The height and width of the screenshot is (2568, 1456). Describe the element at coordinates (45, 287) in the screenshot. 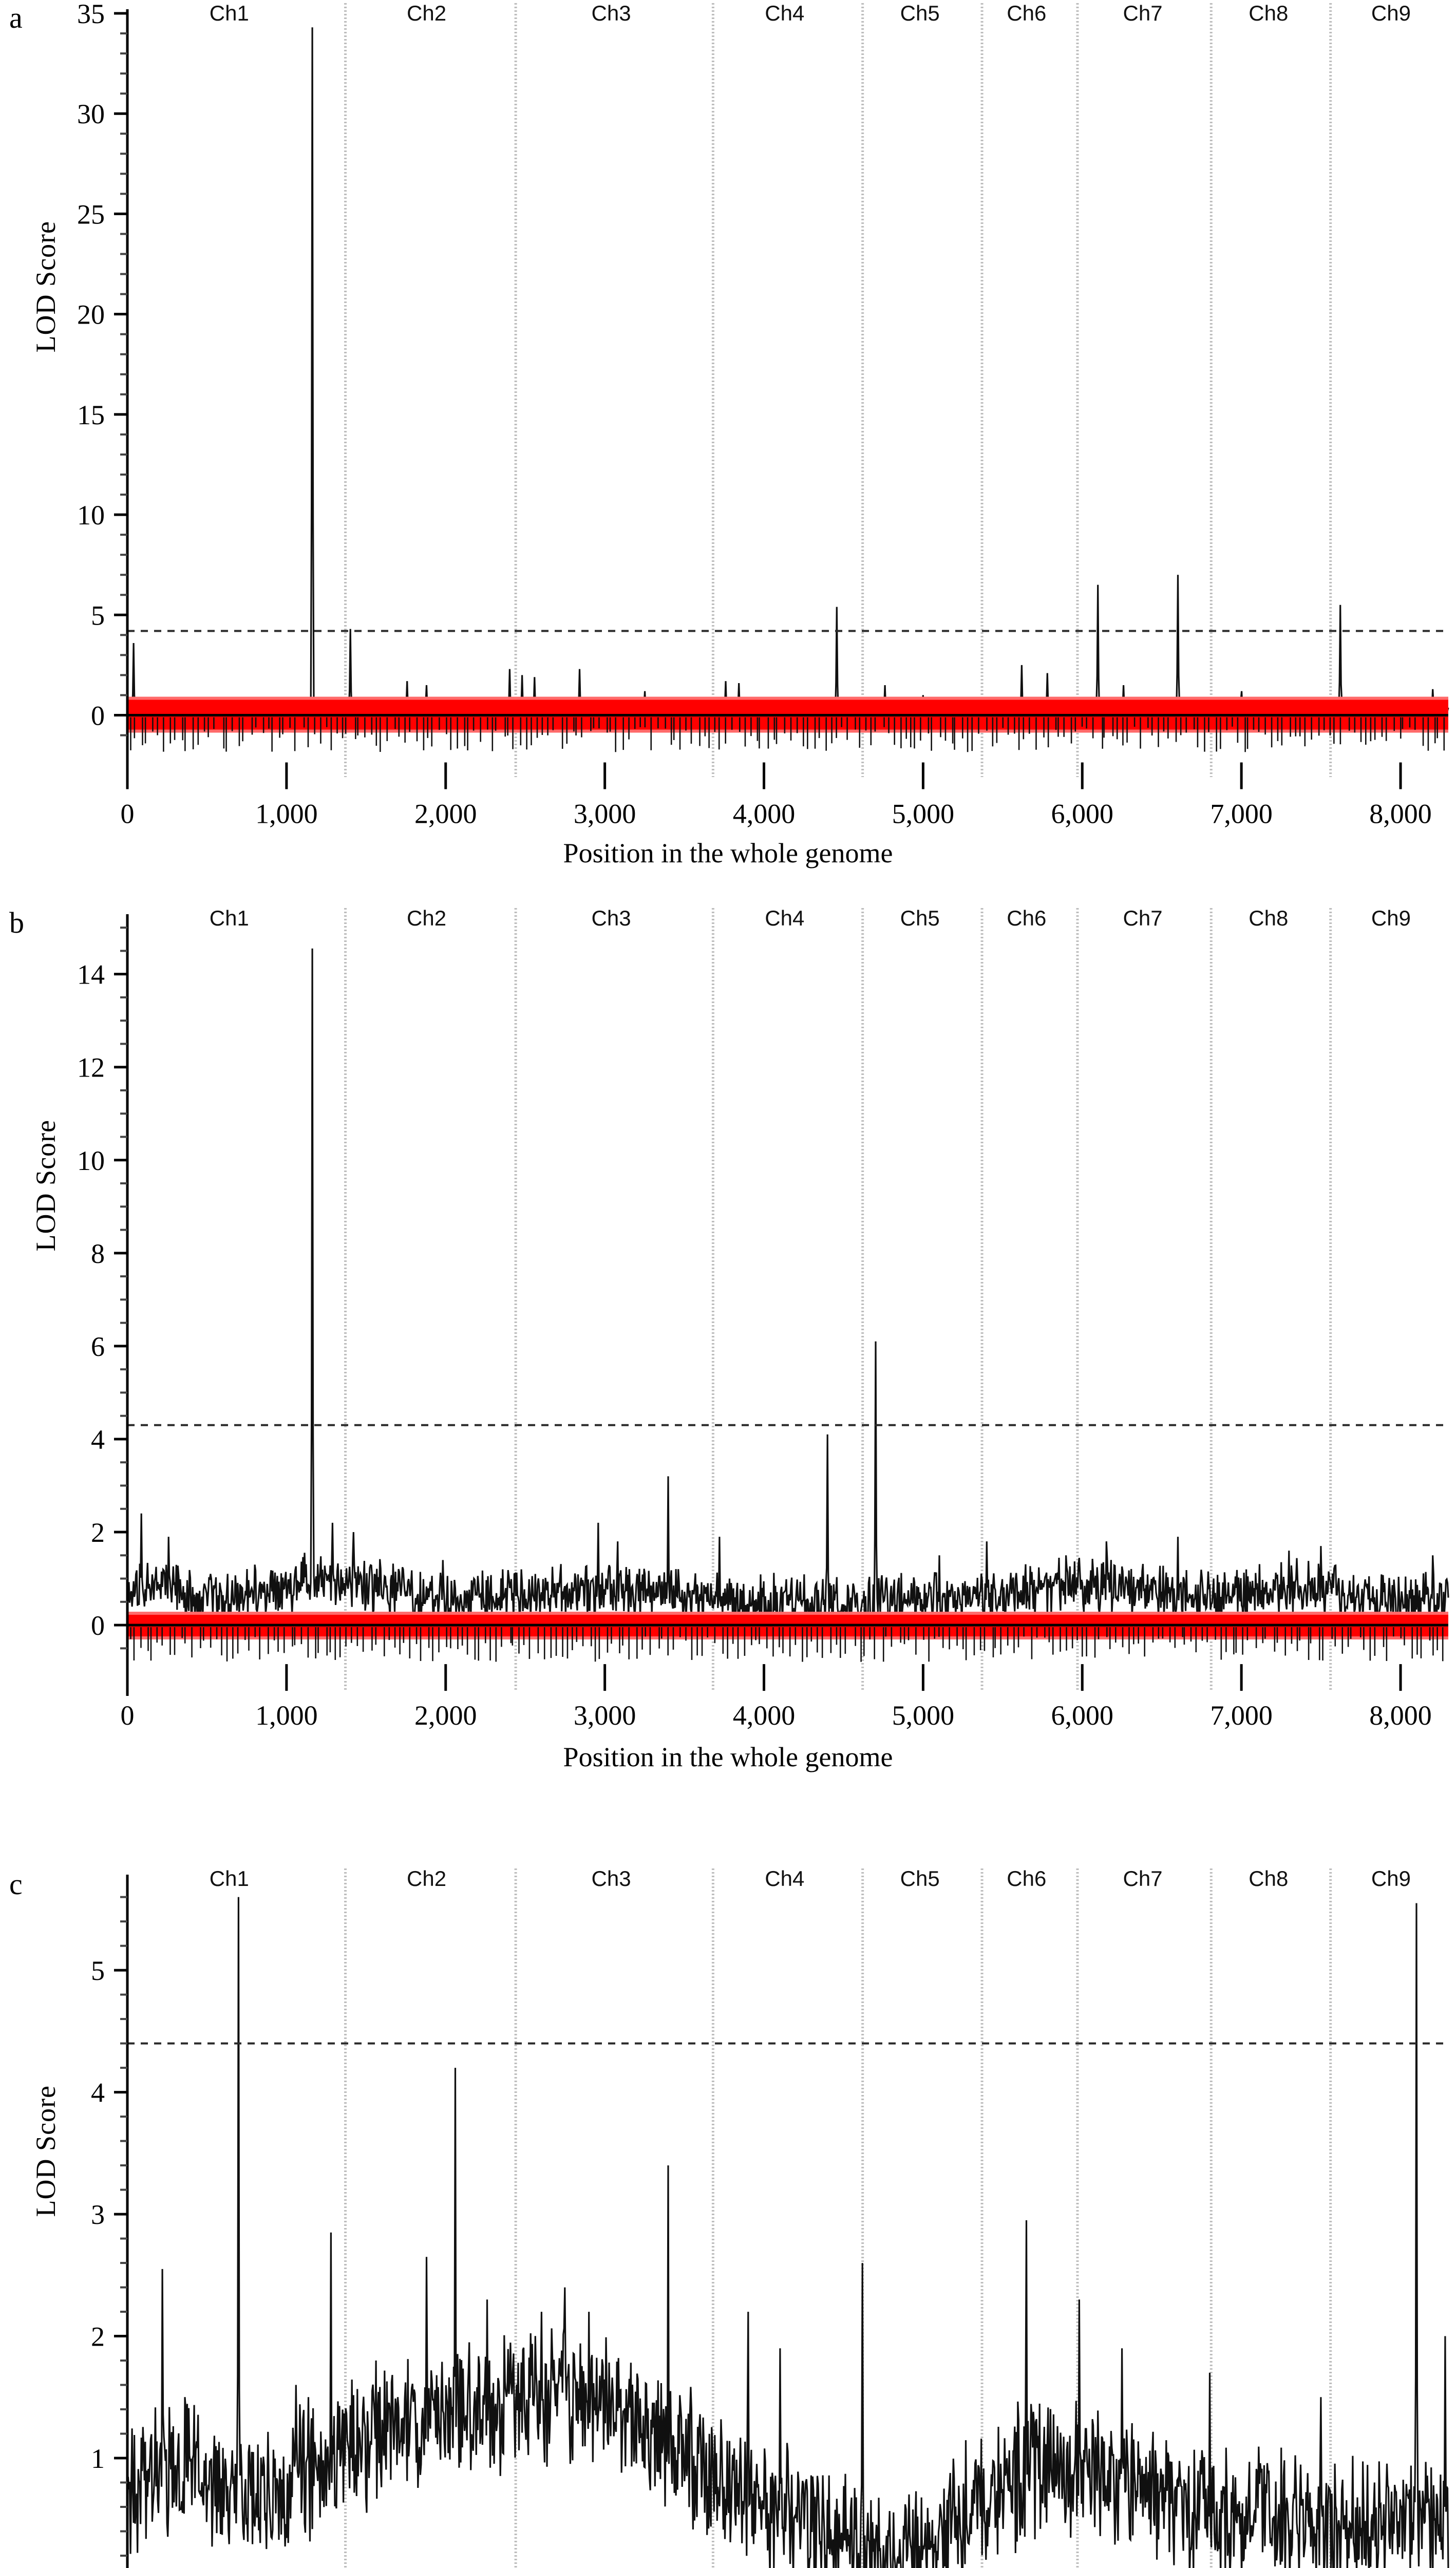

I see `panel-a-y-axis-label: LOD Score` at that location.